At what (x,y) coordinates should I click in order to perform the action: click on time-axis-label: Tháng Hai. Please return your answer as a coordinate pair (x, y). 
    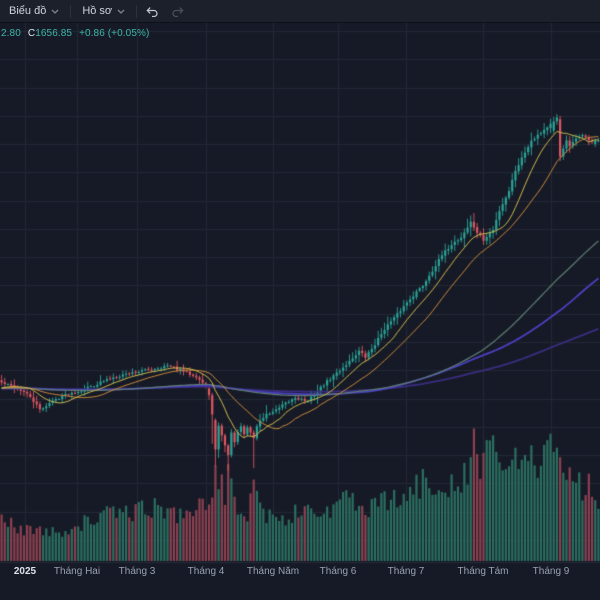
    Looking at the image, I should click on (77, 571).